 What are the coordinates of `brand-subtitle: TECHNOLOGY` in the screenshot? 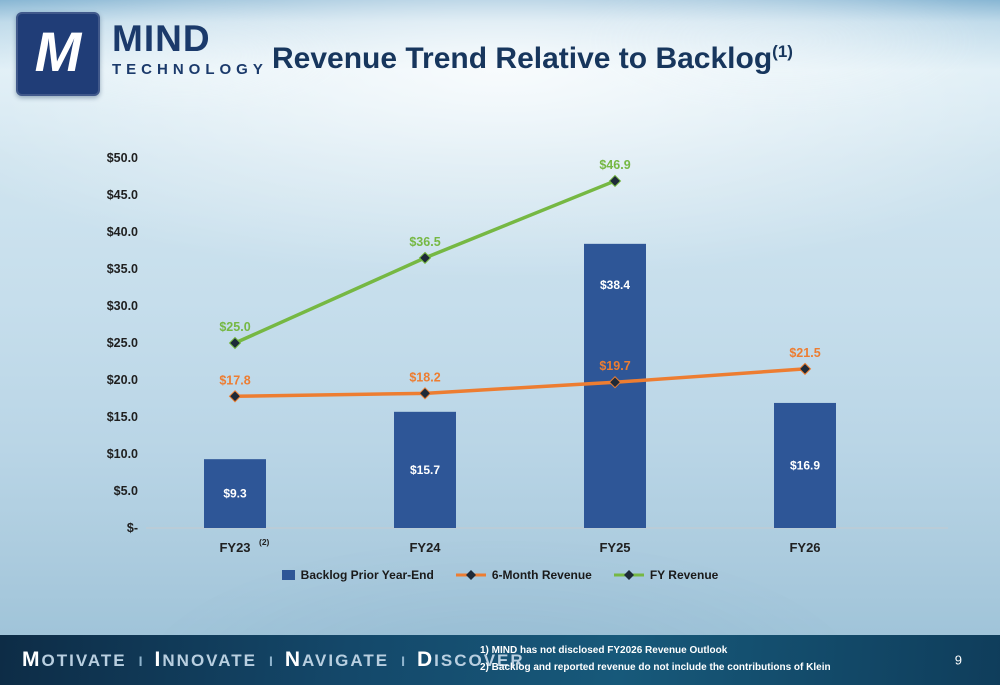 It's located at (190, 69).